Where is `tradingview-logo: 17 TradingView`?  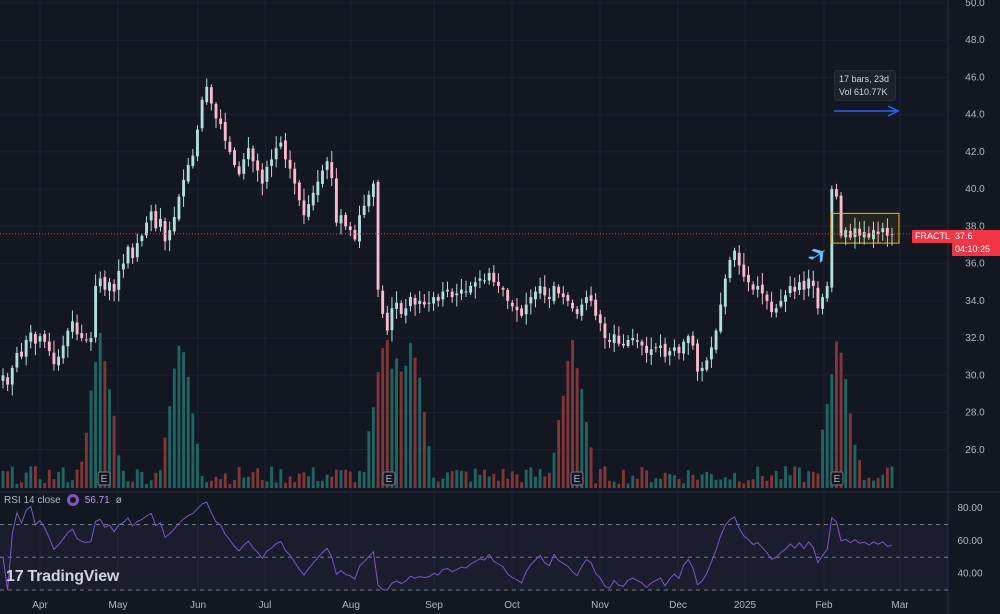
tradingview-logo: 17 TradingView is located at coordinates (62, 577).